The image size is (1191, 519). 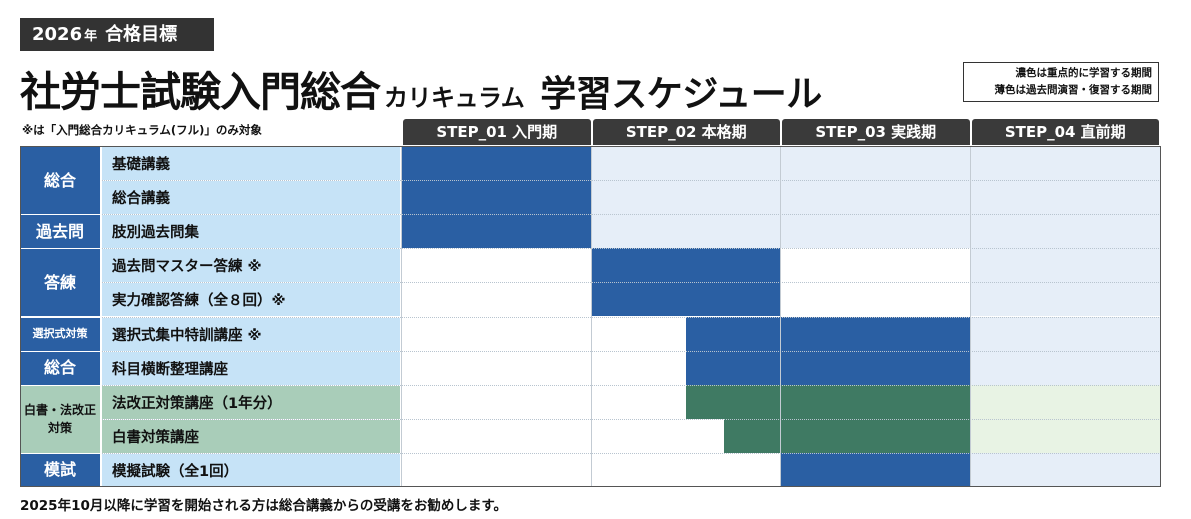 I want to click on page-title: 社労士試験入門総合 カリキュラム 学習スケジュール, so click(x=421, y=87).